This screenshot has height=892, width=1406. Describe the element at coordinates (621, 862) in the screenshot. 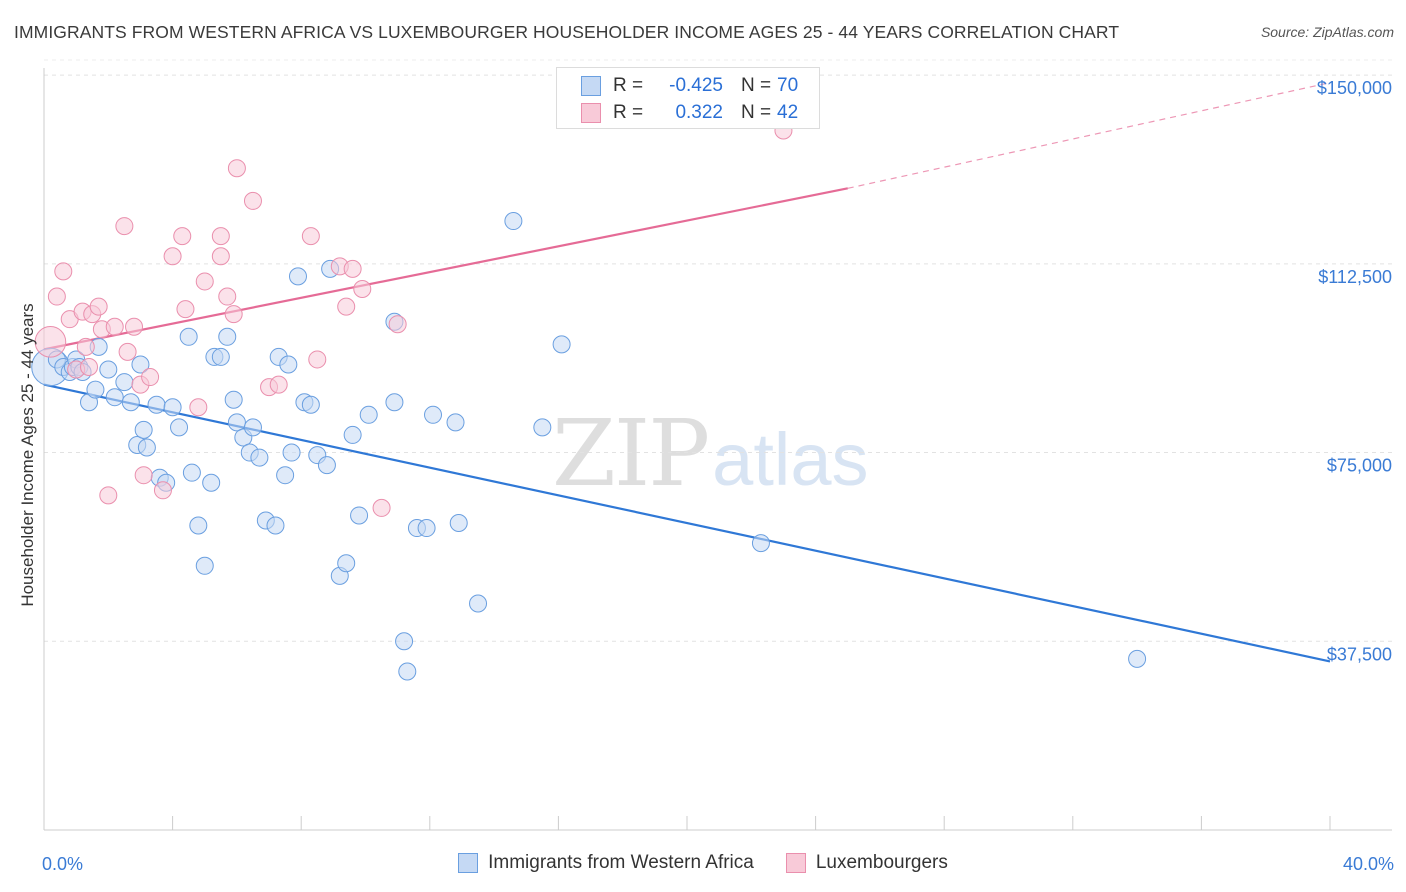

I see `legend-label-blue: Immigrants from Western Africa` at that location.